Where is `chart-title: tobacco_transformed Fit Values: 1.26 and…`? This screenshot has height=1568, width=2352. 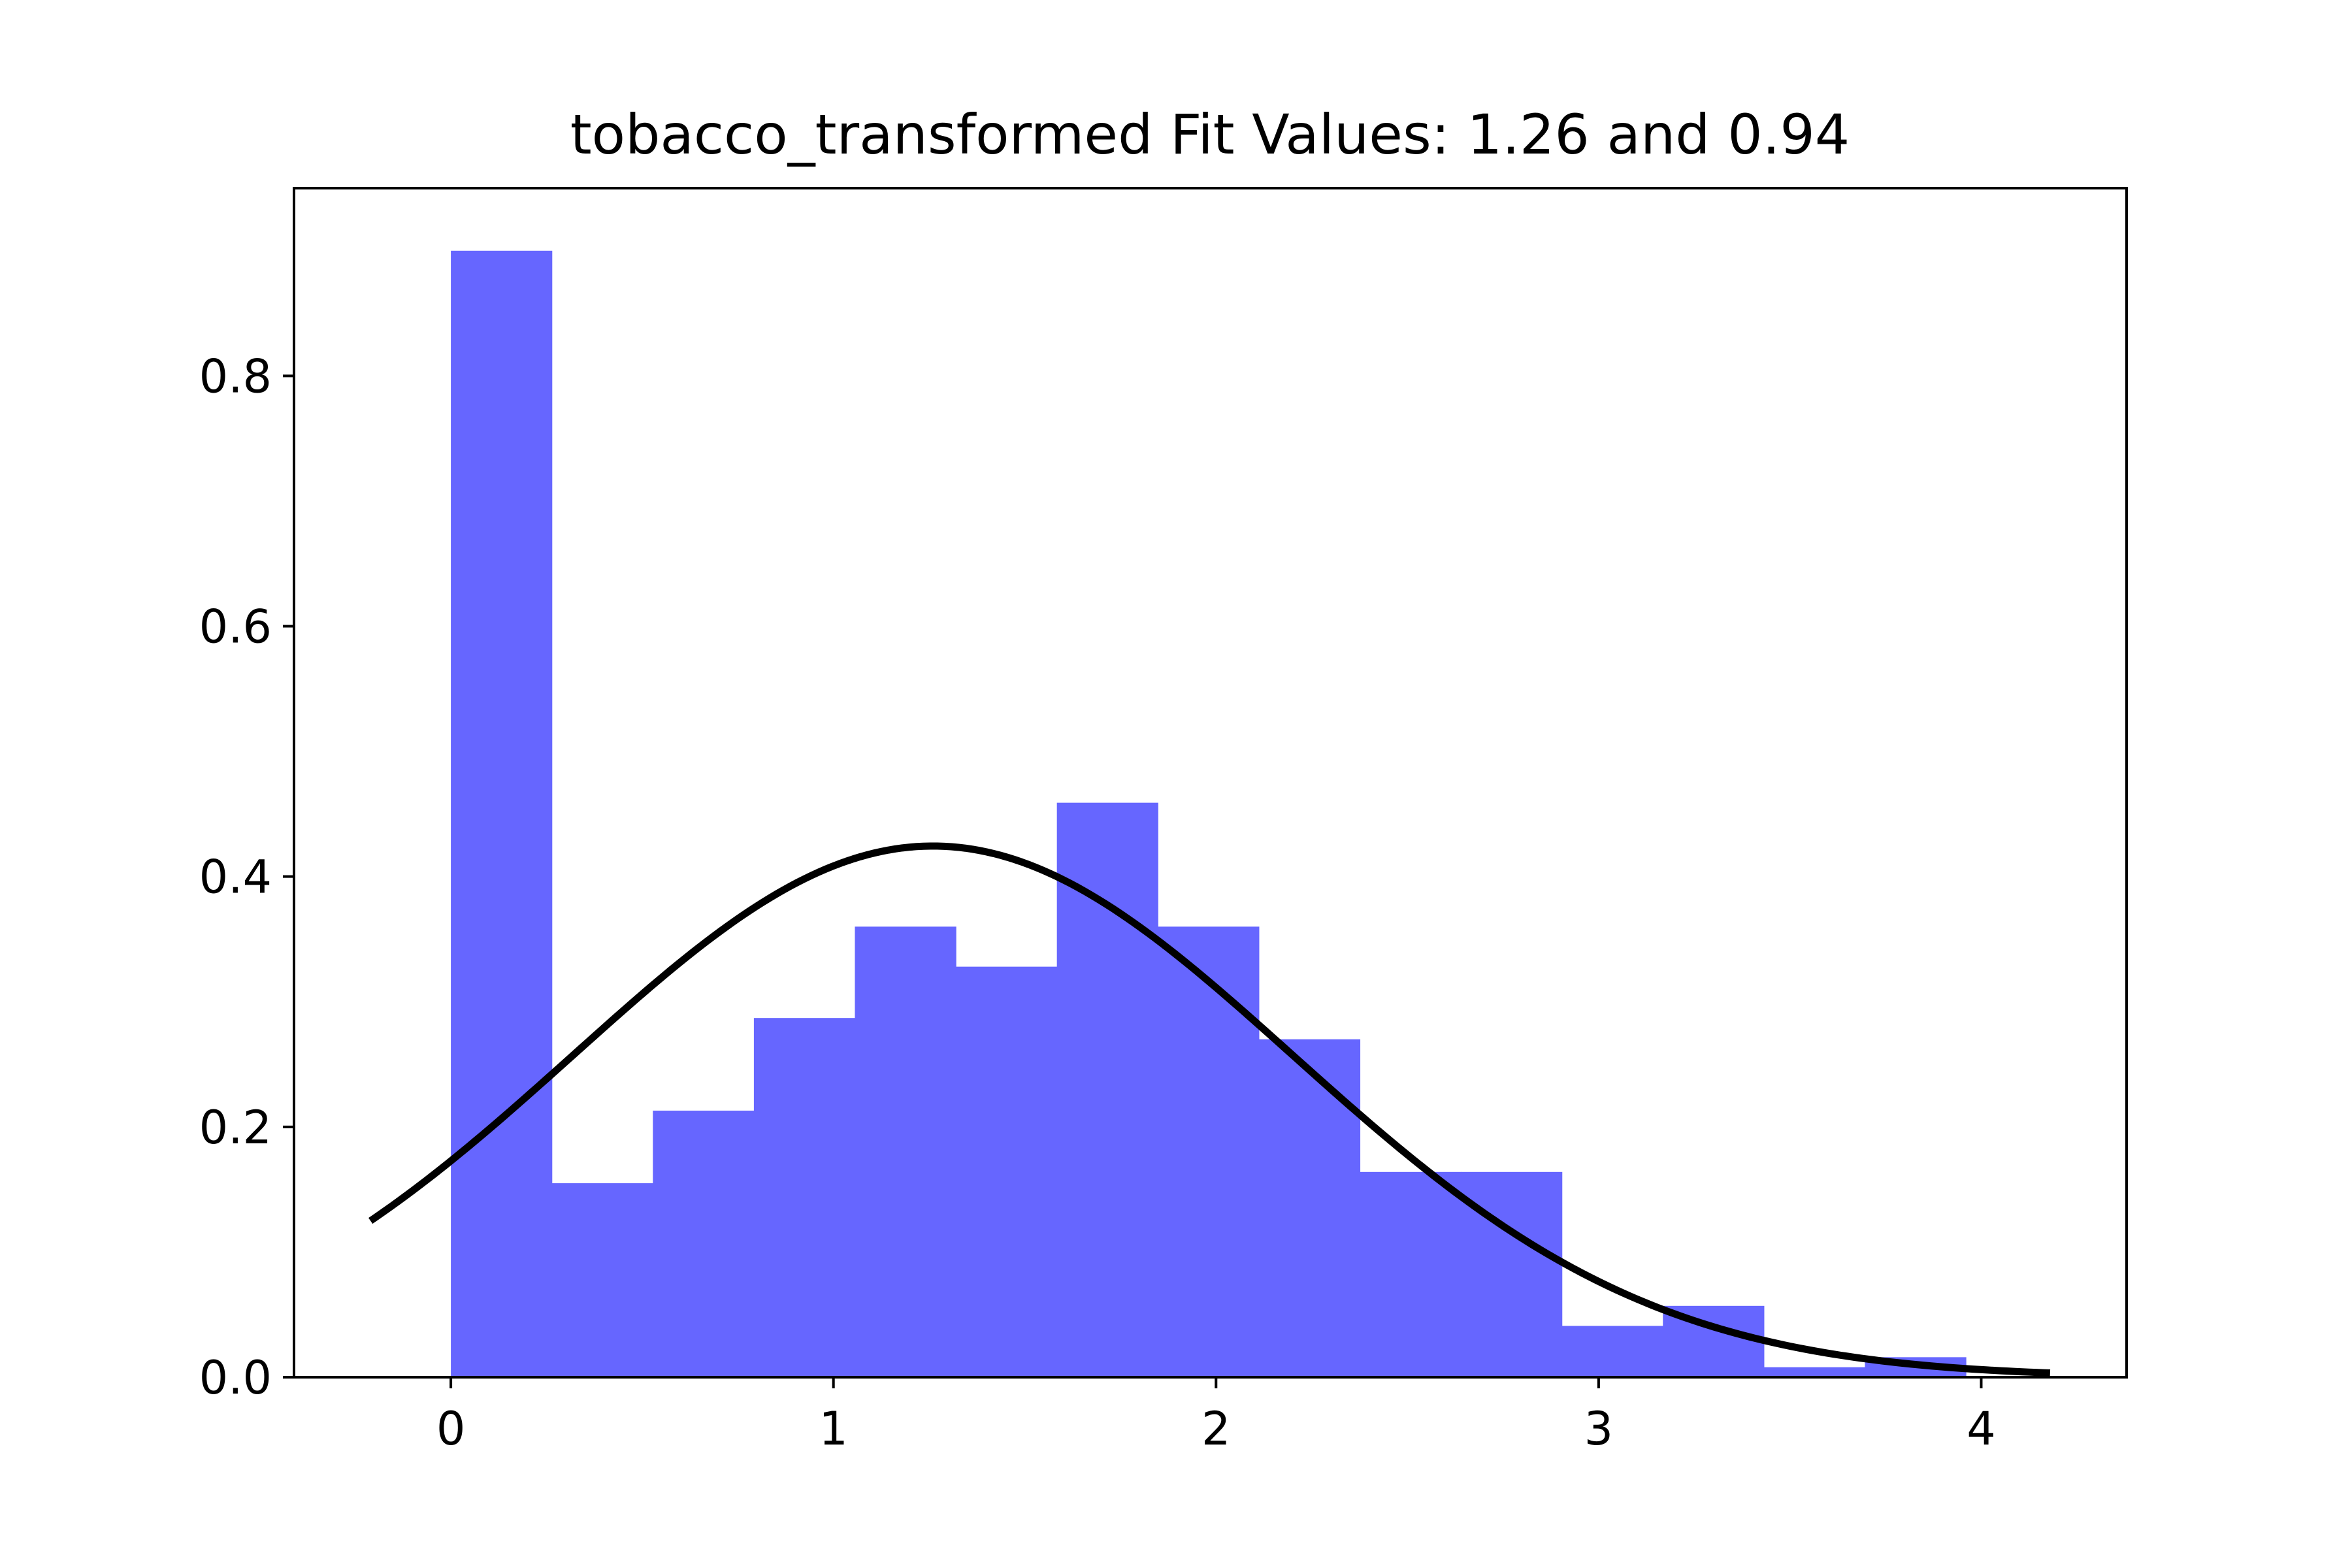
chart-title: tobacco_transformed Fit Values: 1.26 and… is located at coordinates (1210, 135).